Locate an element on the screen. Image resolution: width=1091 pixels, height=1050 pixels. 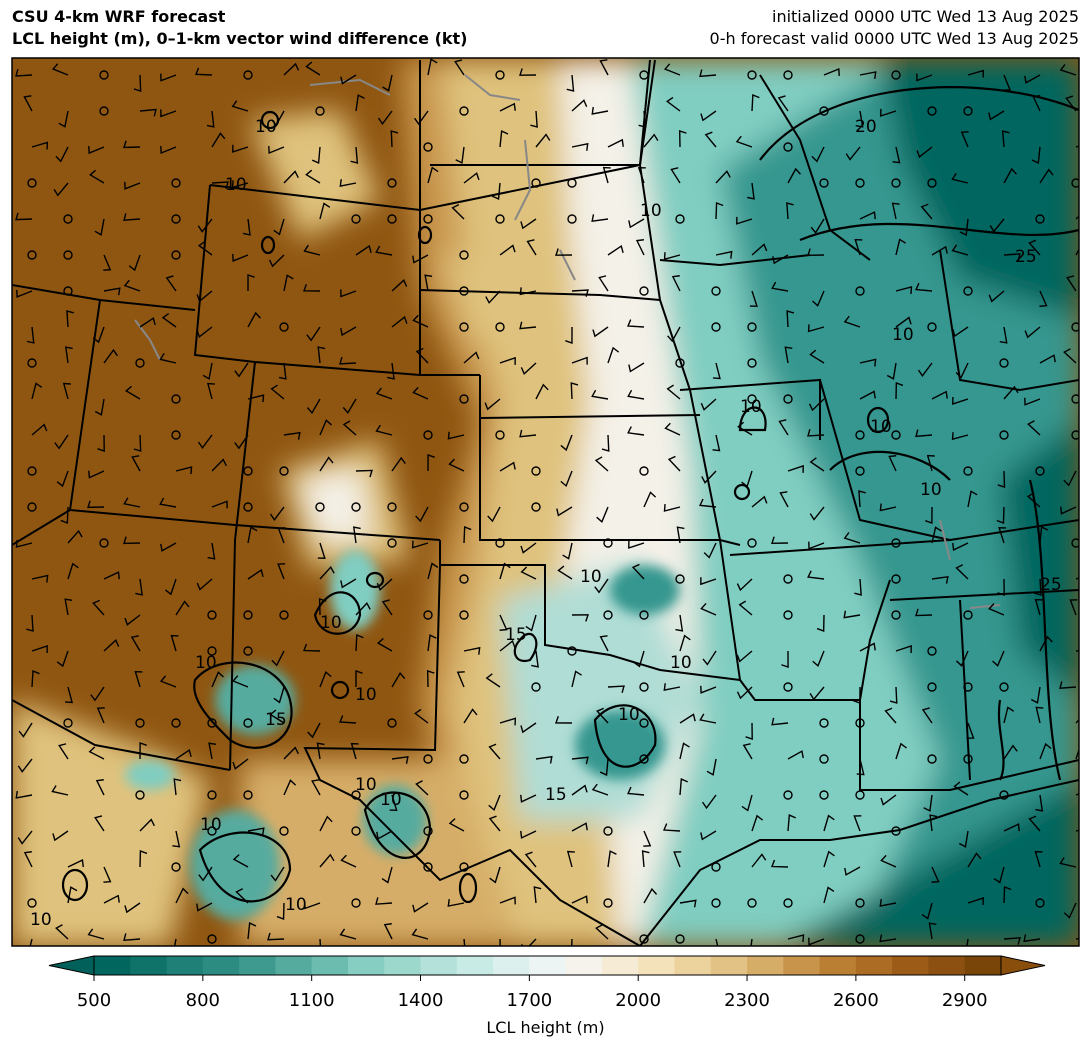
contour-label: 15 is located at coordinates (556, 795).